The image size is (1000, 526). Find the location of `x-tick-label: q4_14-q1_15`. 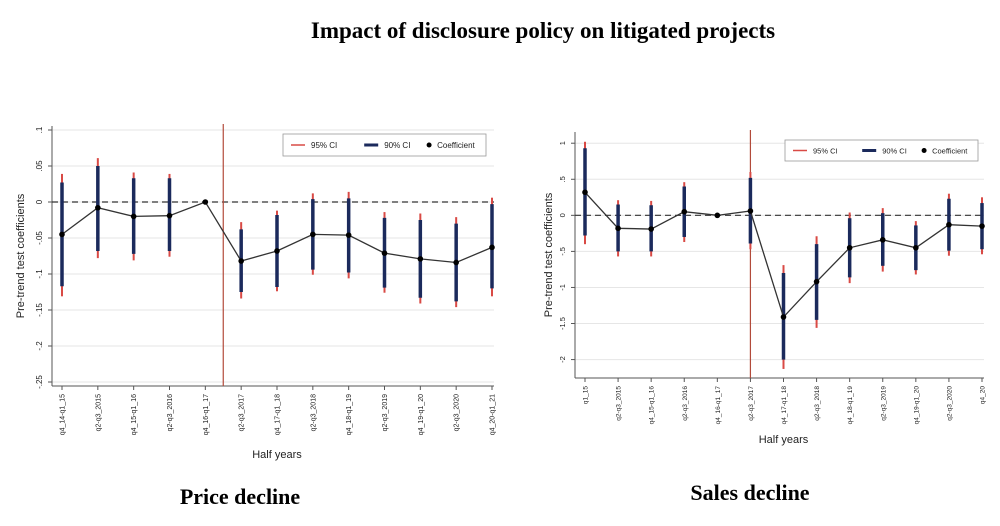

x-tick-label: q4_14-q1_15 is located at coordinates (63, 414).